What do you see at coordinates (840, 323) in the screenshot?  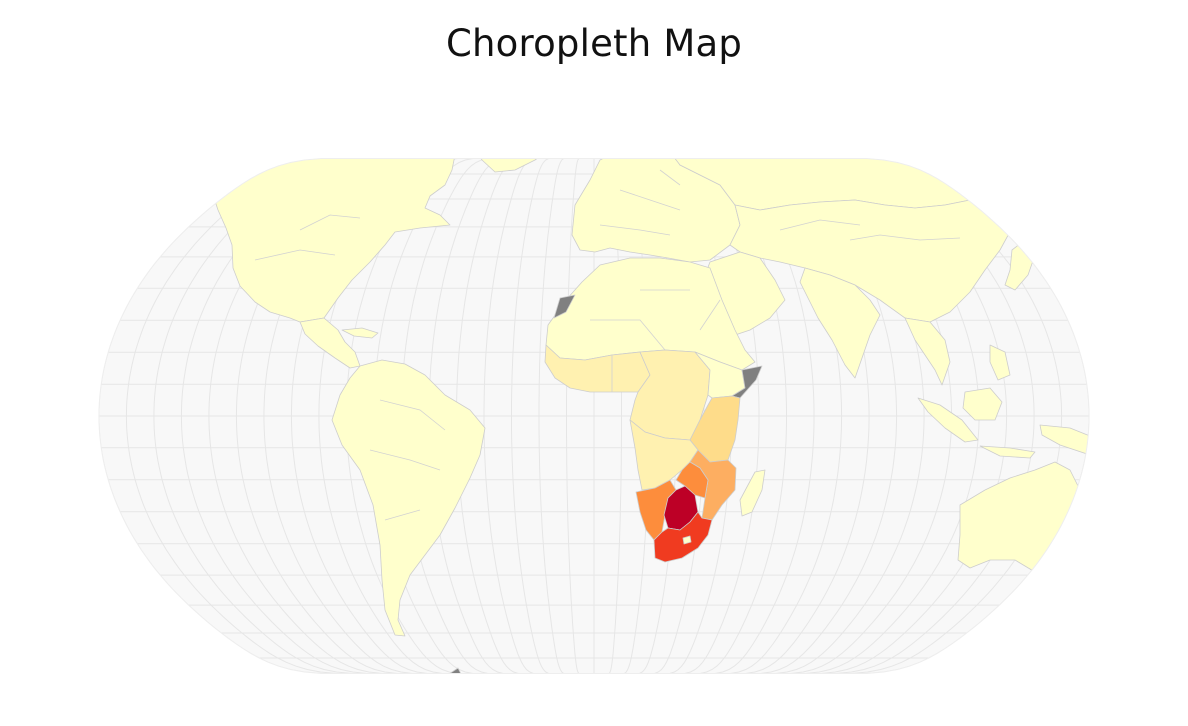 I see `region-india` at bounding box center [840, 323].